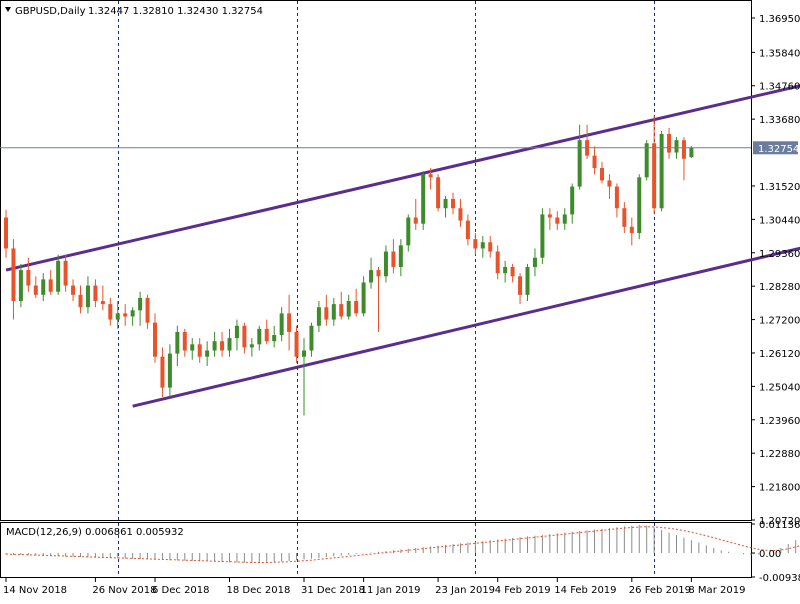 Image resolution: width=800 pixels, height=604 pixels. Describe the element at coordinates (259, 590) in the screenshot. I see `time-tick-label: 18 Dec 2018` at that location.